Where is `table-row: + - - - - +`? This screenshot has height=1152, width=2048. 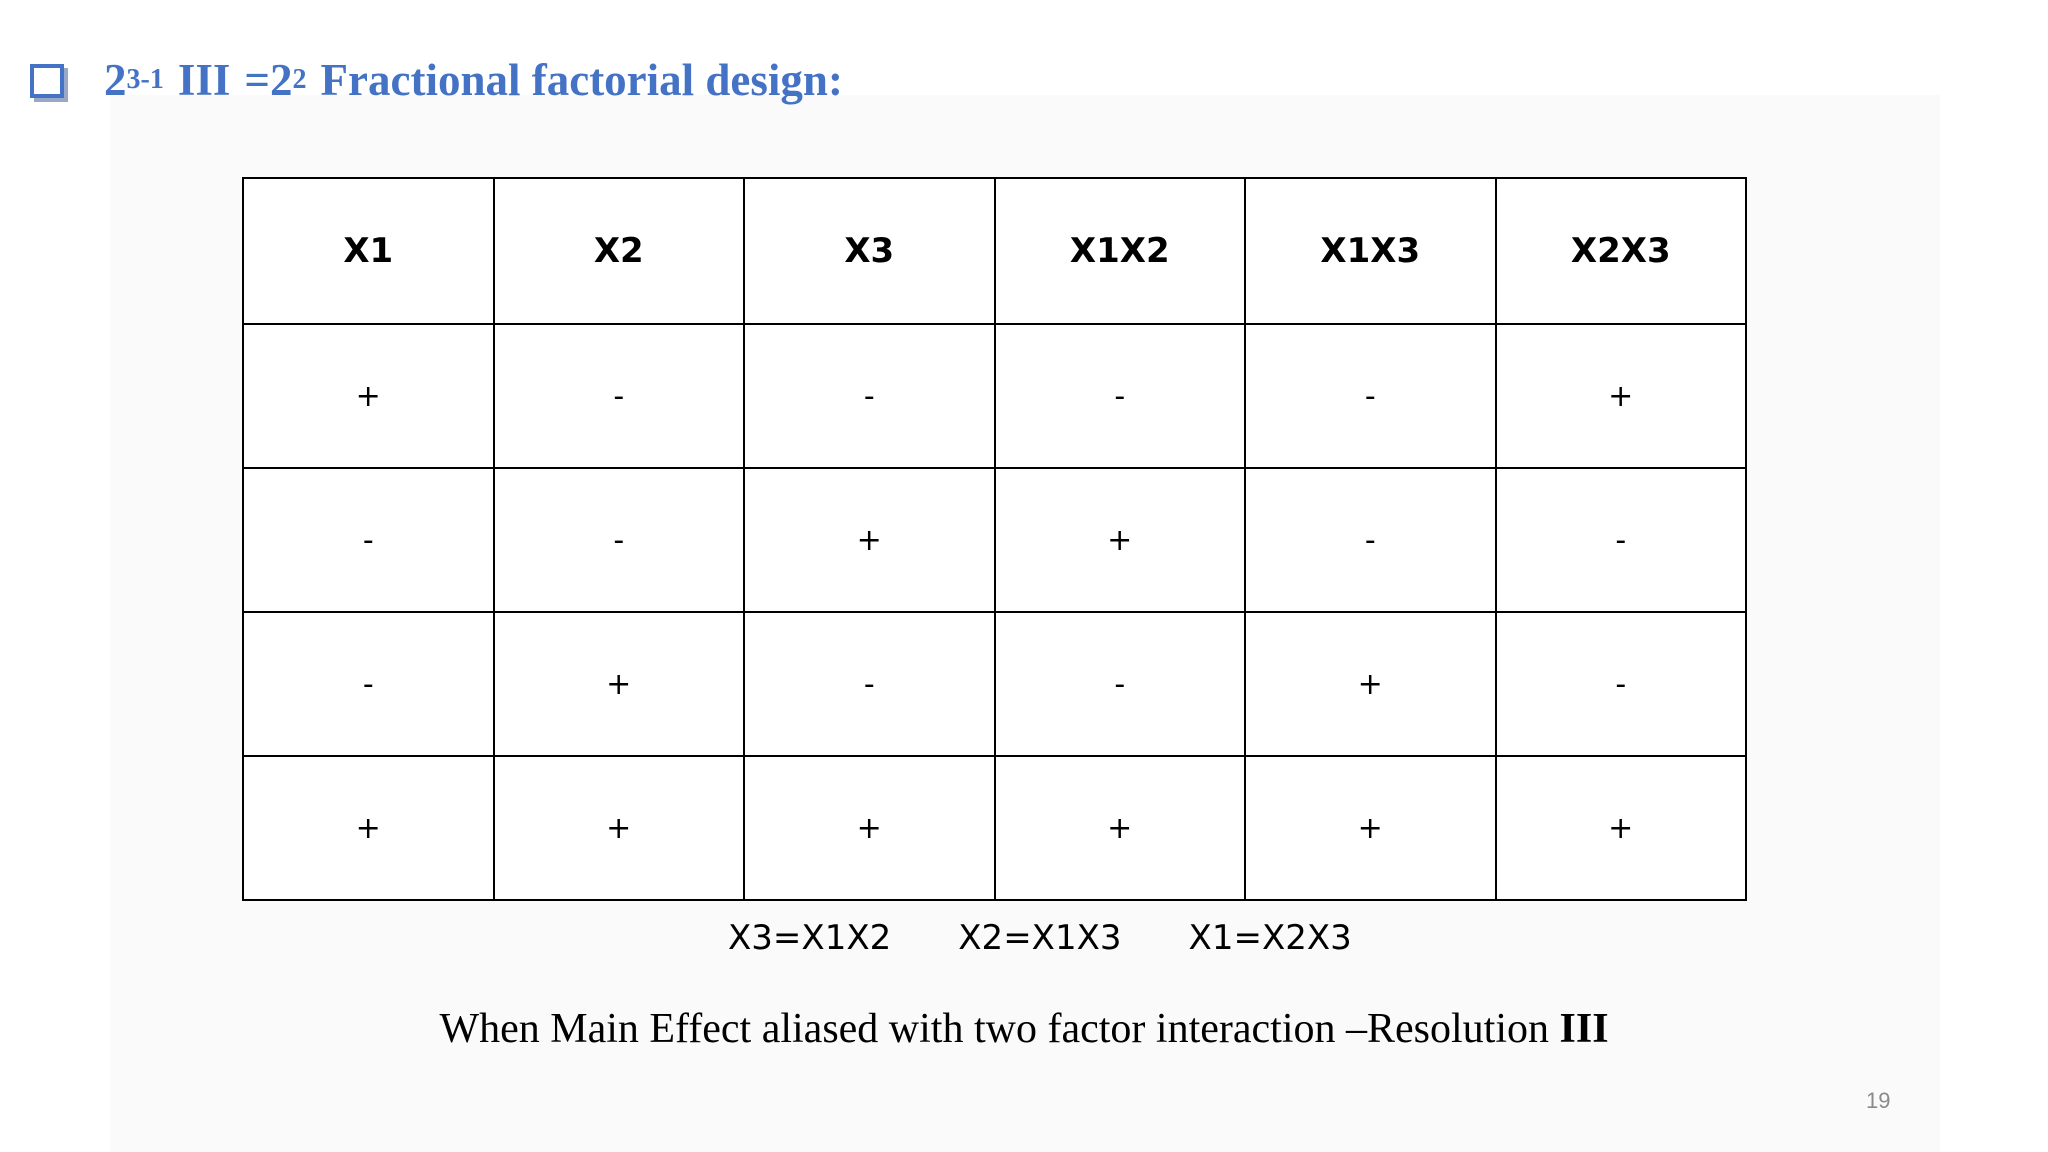
table-row: + - - - - + is located at coordinates (994, 396).